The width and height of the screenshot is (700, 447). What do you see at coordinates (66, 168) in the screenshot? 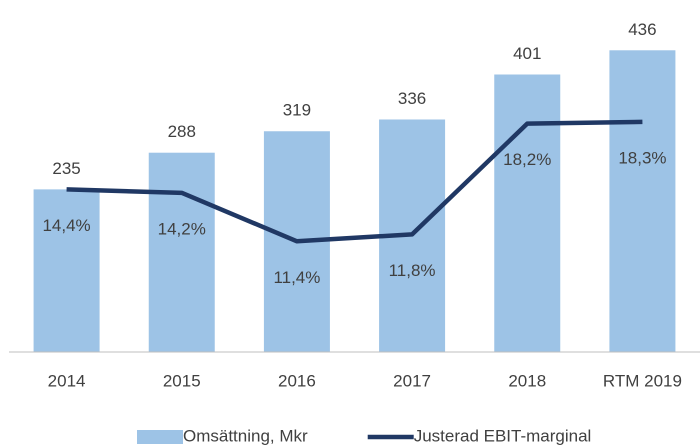
I see `bar-value-label: 235` at bounding box center [66, 168].